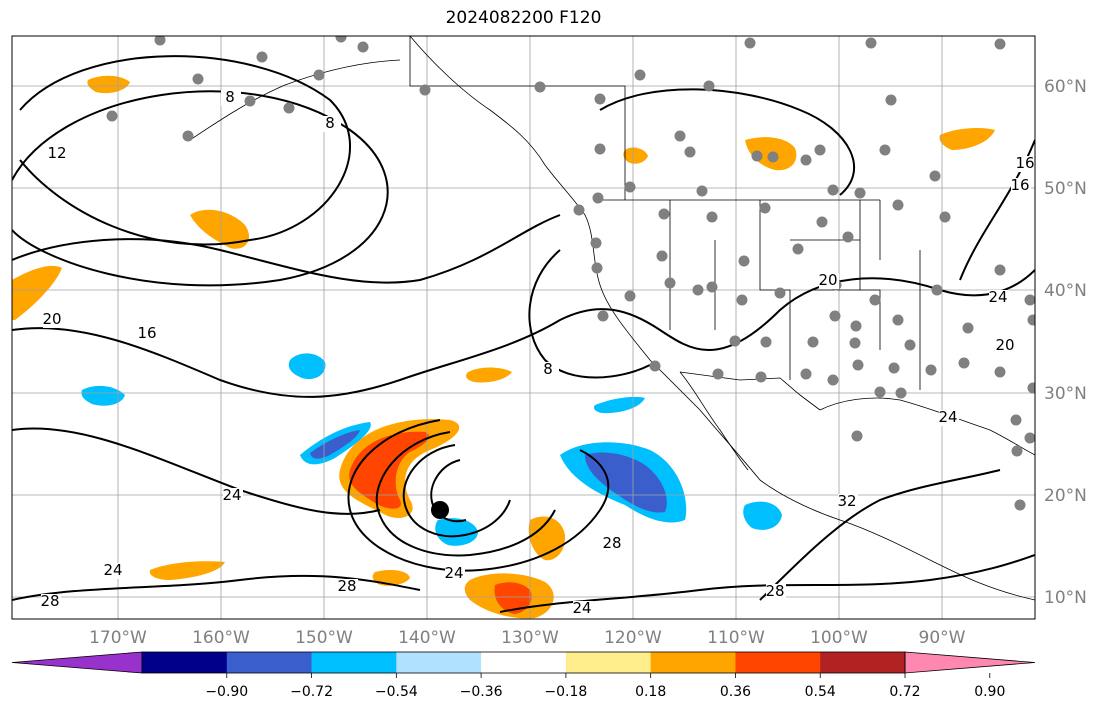 The width and height of the screenshot is (1105, 712). I want to click on contour-cyclone-outer, so click(478, 495).